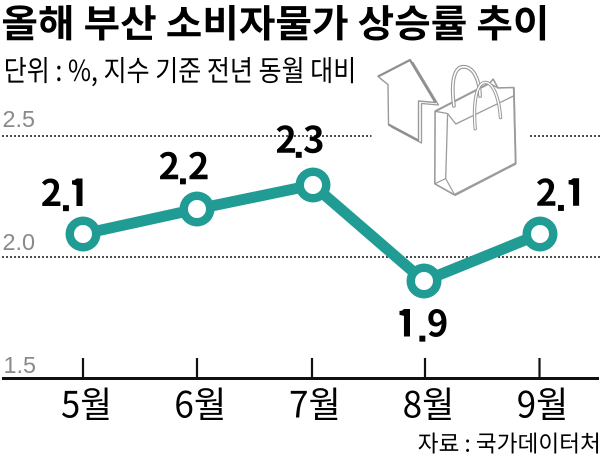 This screenshot has height=459, width=600. Describe the element at coordinates (19, 119) in the screenshot. I see `svg-text: 2.5` at that location.